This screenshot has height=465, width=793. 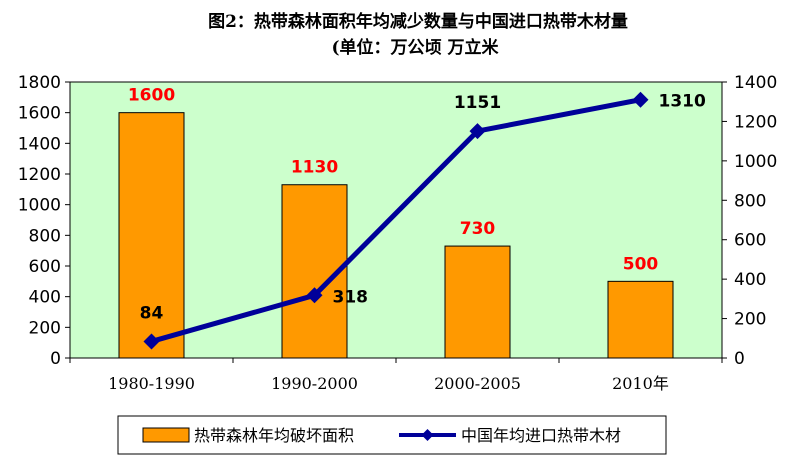 What do you see at coordinates (750, 320) in the screenshot?
I see `right-axis-tick-label: 200` at bounding box center [750, 320].